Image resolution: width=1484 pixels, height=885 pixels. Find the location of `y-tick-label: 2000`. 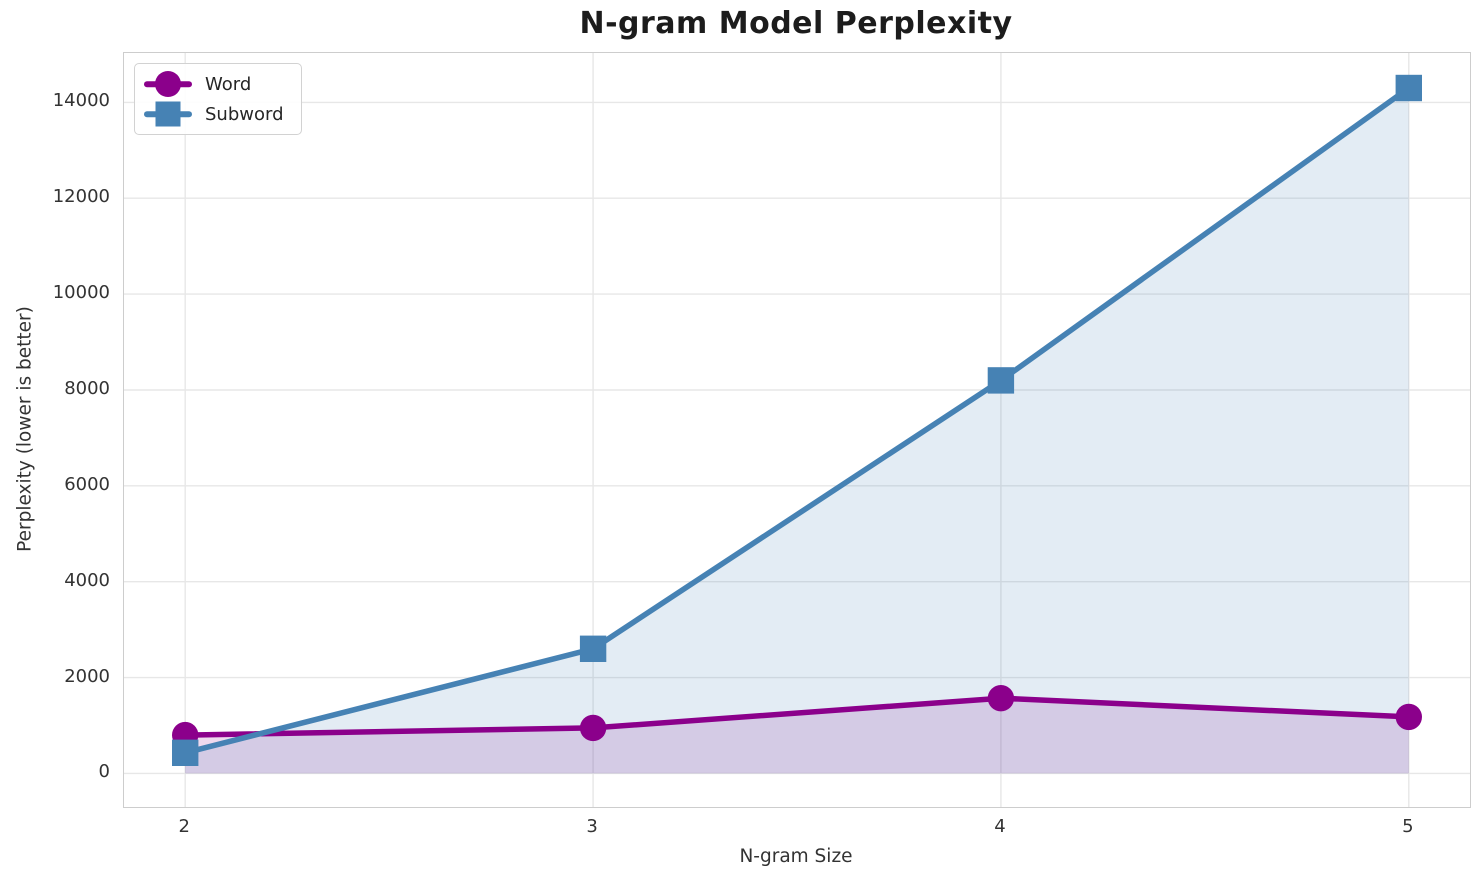

y-tick-label: 2000 is located at coordinates (87, 676).